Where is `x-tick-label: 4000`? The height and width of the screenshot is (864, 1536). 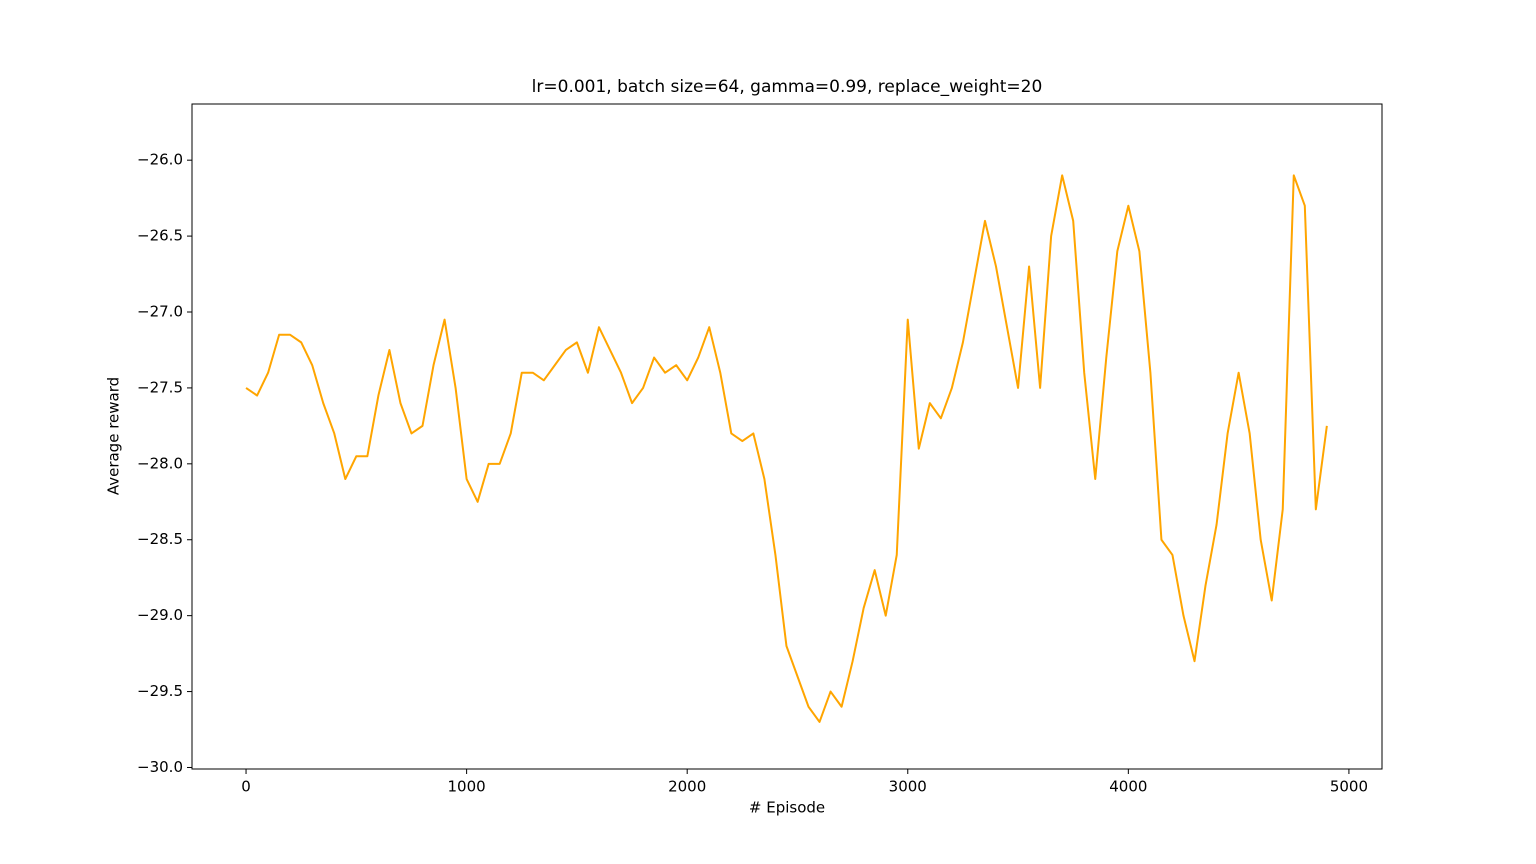 x-tick-label: 4000 is located at coordinates (1128, 787).